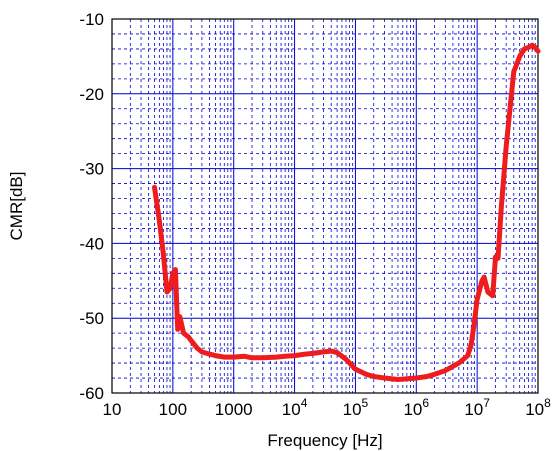 The height and width of the screenshot is (451, 555). Describe the element at coordinates (327, 407) in the screenshot. I see `x-tick-labels: 10 100 1000 10⁴ 10⁵ 10⁶ 10⁷ 10⁸` at that location.